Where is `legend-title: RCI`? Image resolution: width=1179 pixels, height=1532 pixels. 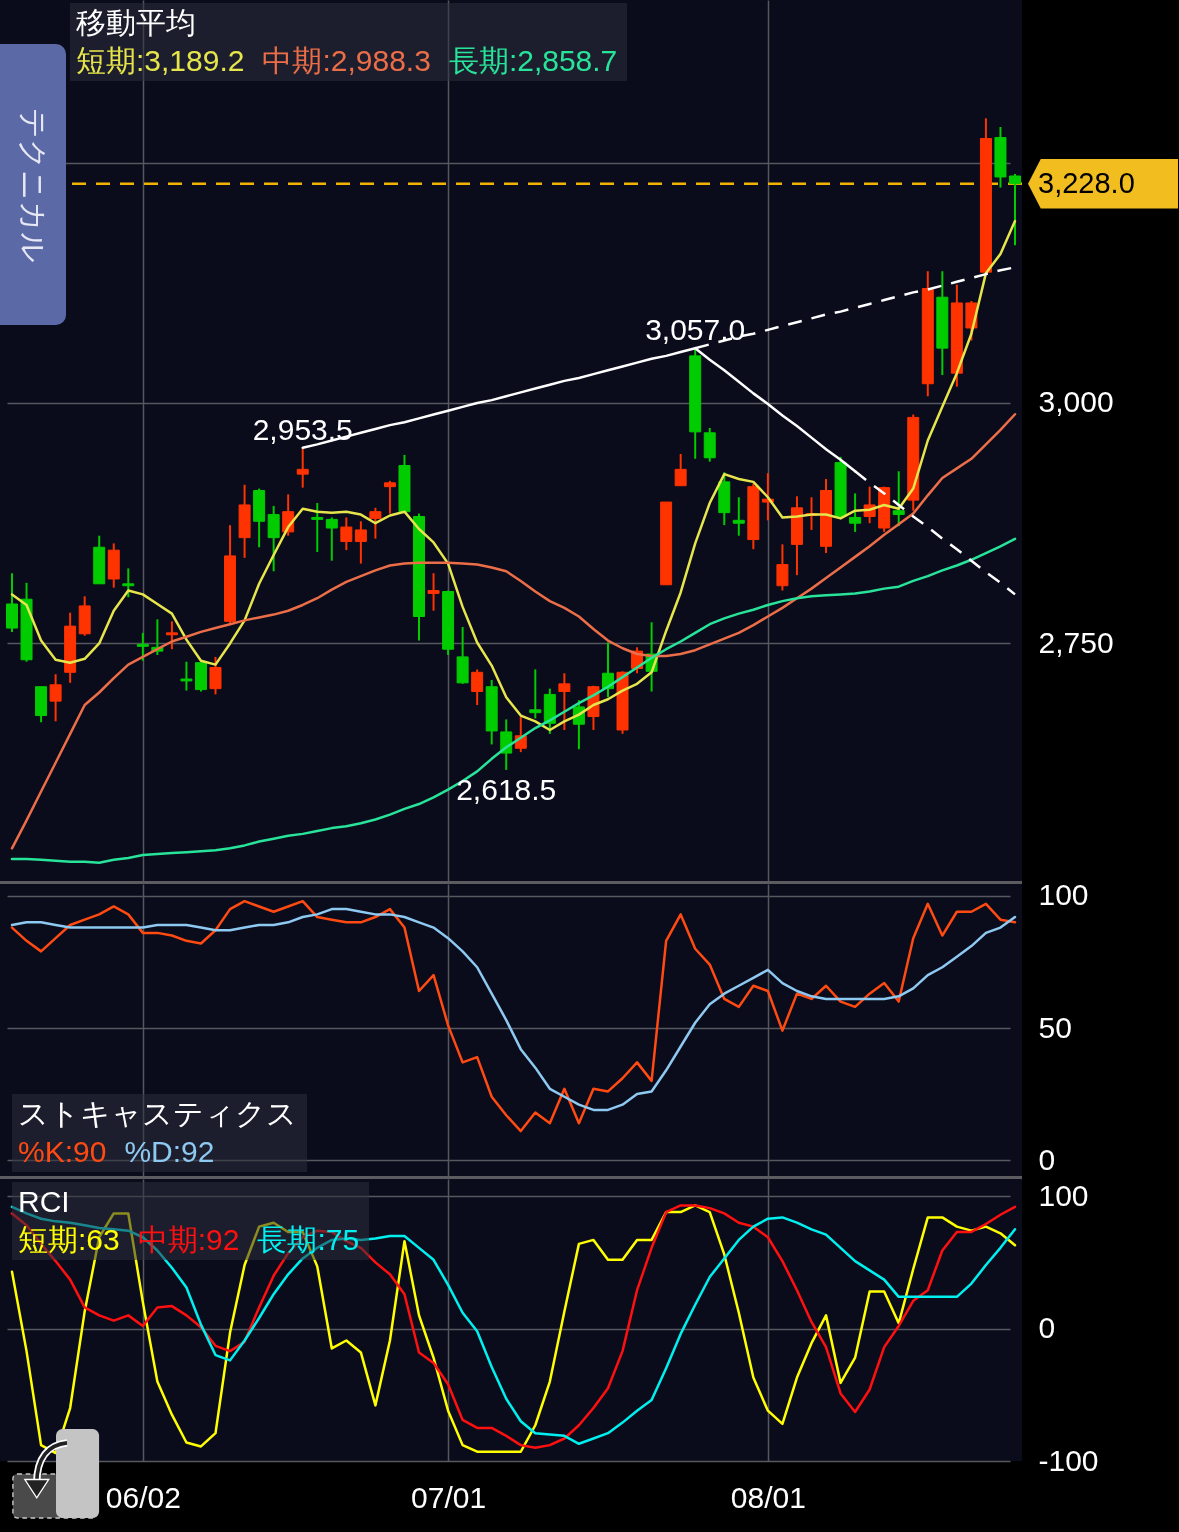 legend-title: RCI is located at coordinates (44, 1202).